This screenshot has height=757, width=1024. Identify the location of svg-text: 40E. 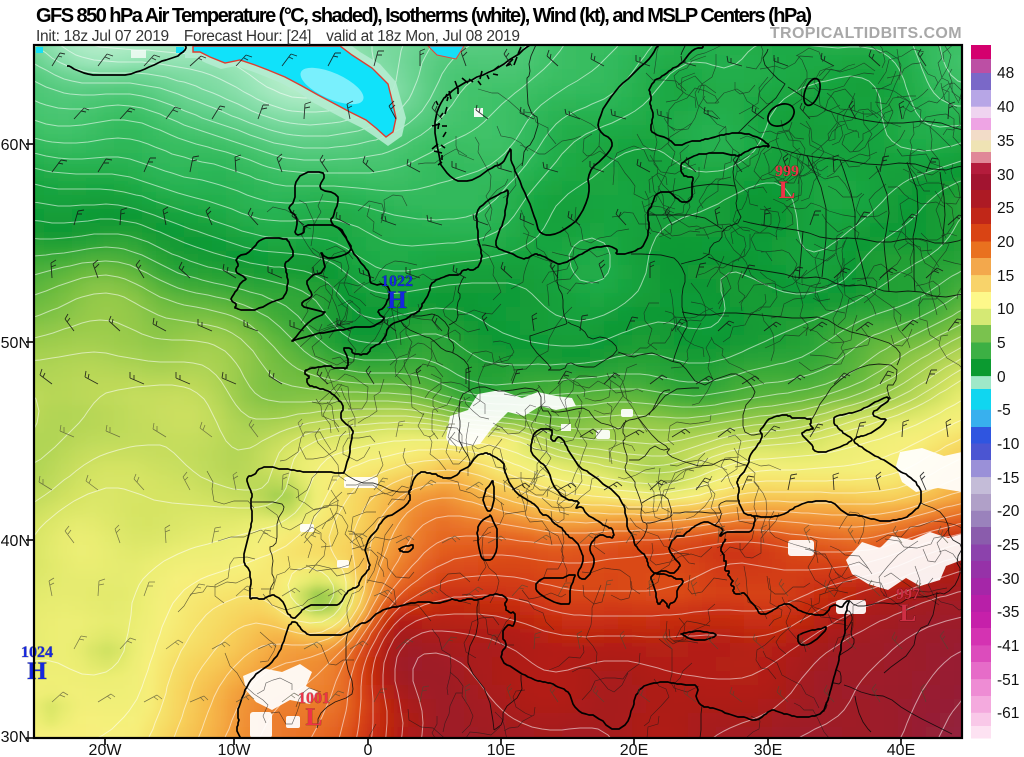
(901, 749).